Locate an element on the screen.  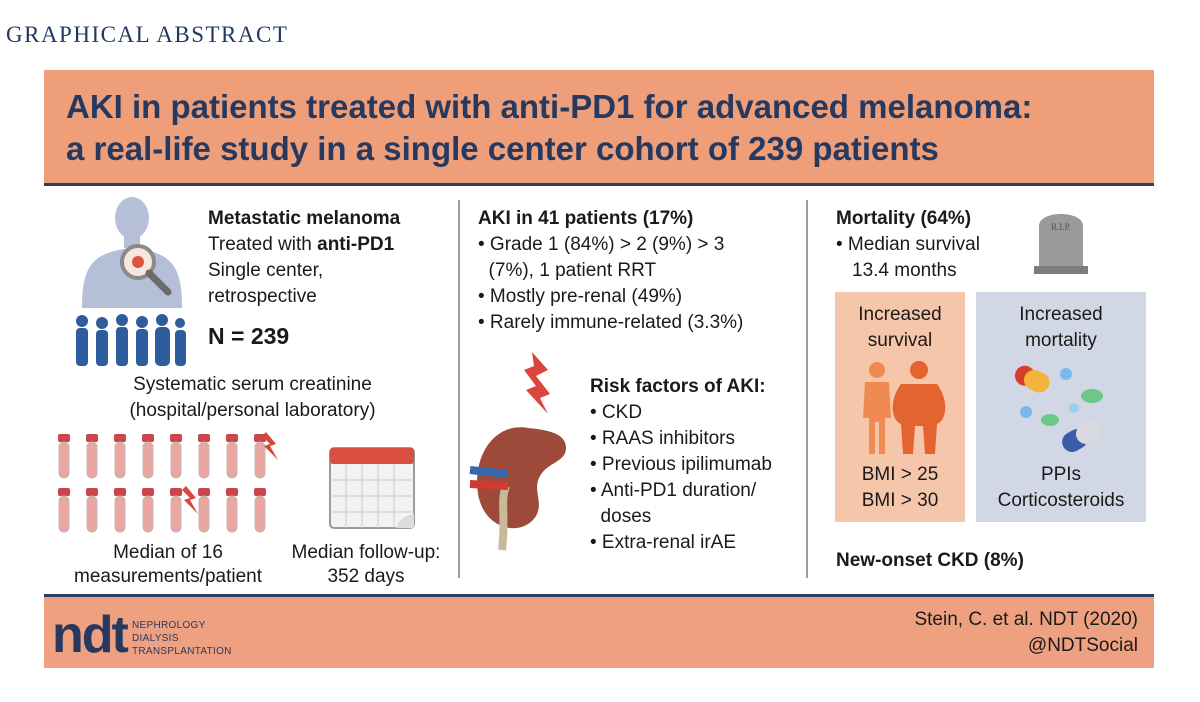
pills-icon is located at coordinates (1058, 408).